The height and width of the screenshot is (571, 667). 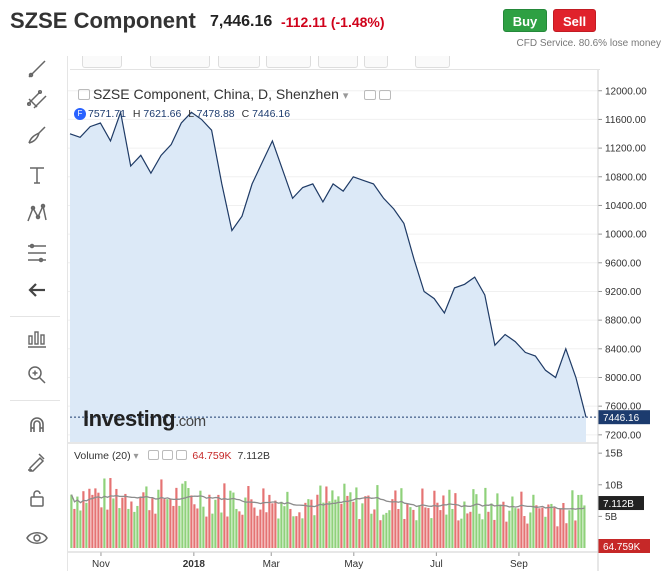 What do you see at coordinates (624, 417) in the screenshot?
I see `last-price-tag` at bounding box center [624, 417].